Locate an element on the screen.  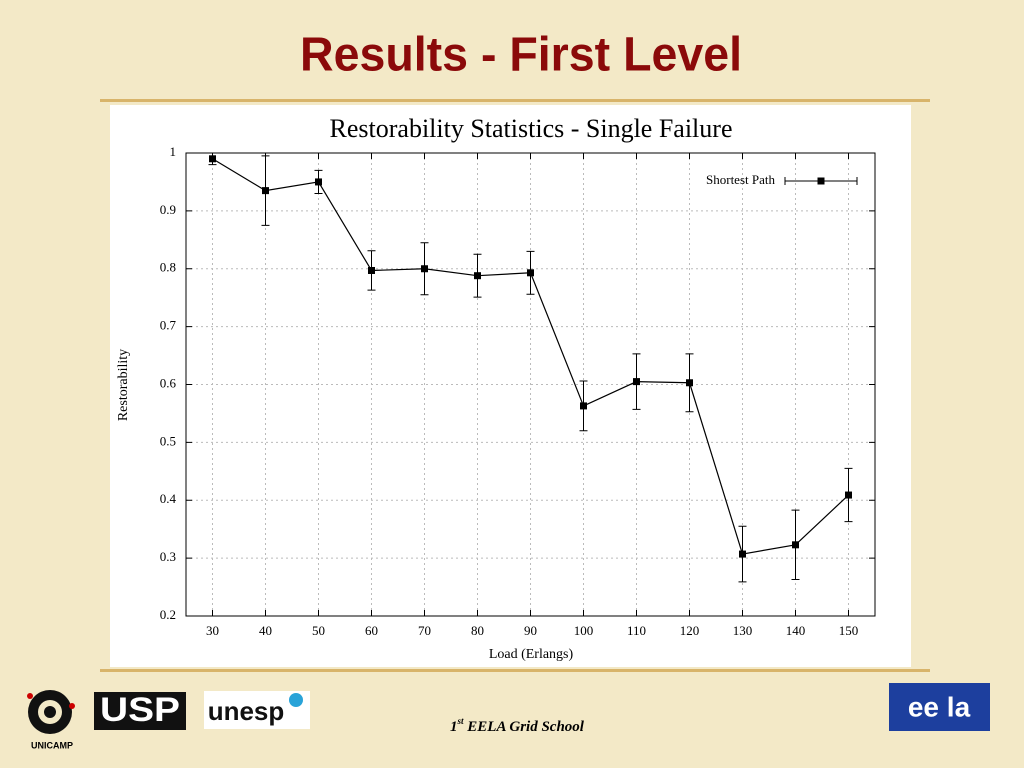
x-tick-label: 130 is located at coordinates (743, 630).